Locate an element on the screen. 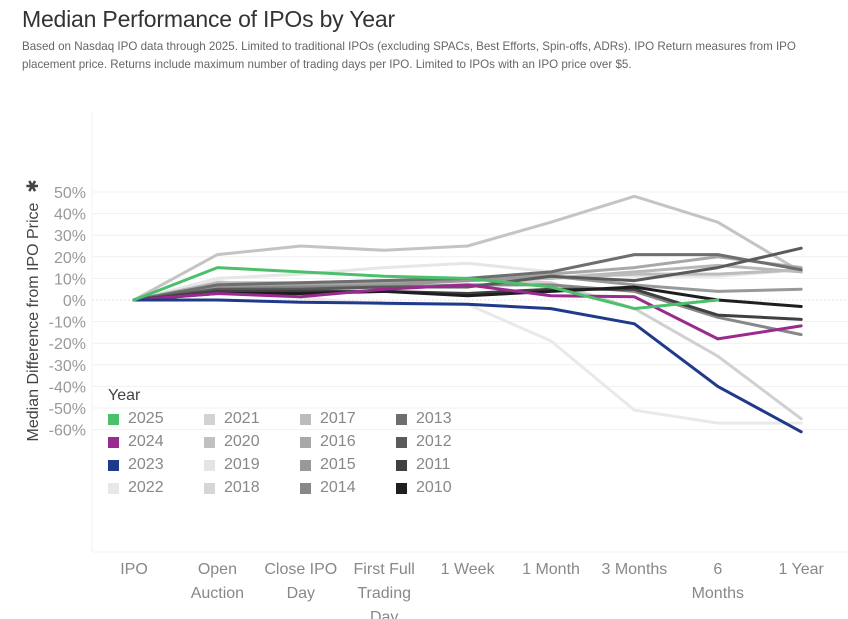 The image size is (848, 619). legend-item-2016: 2016 is located at coordinates (348, 442).